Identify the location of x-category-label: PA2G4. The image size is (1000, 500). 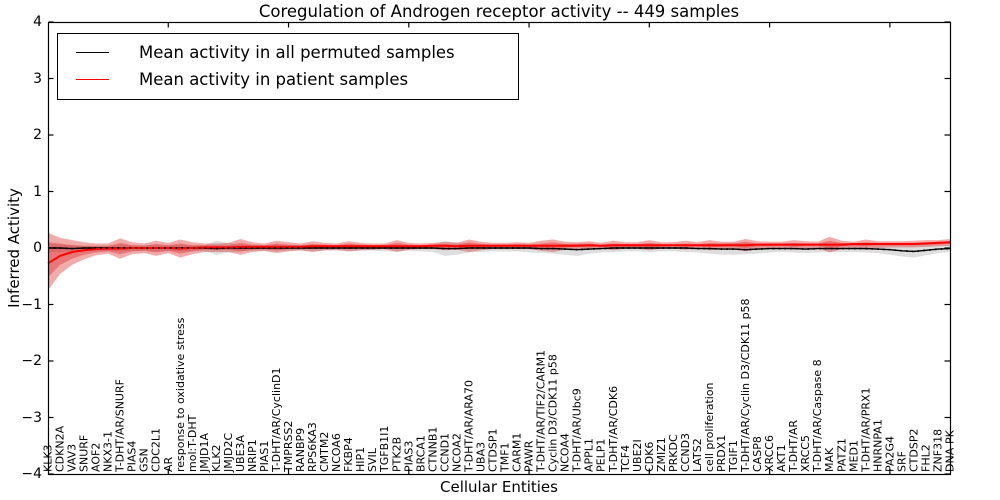
(890, 454).